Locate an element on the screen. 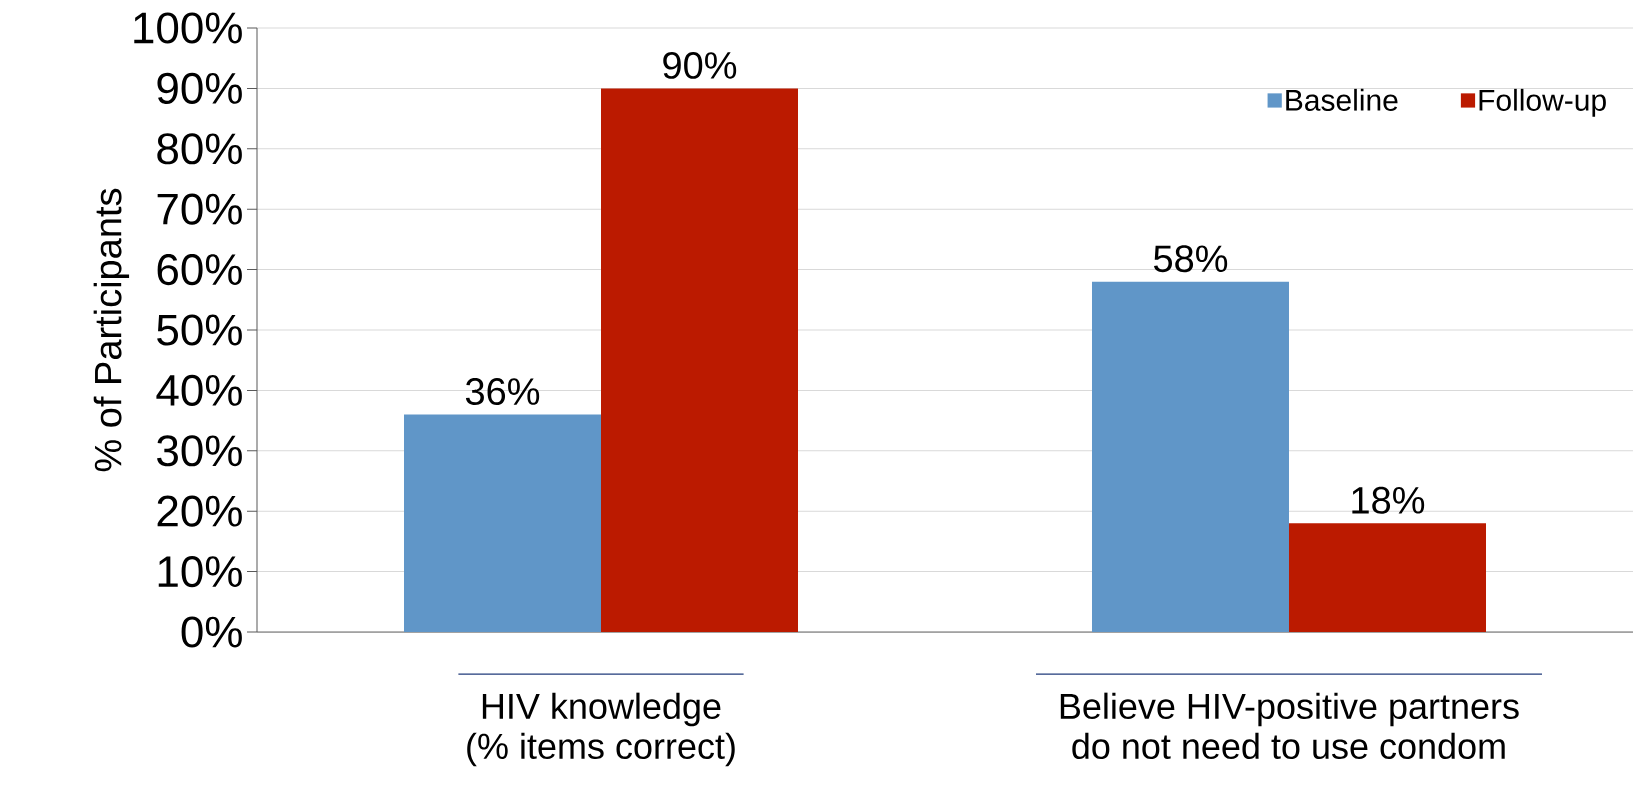  legend-label: Follow-up is located at coordinates (1542, 102).